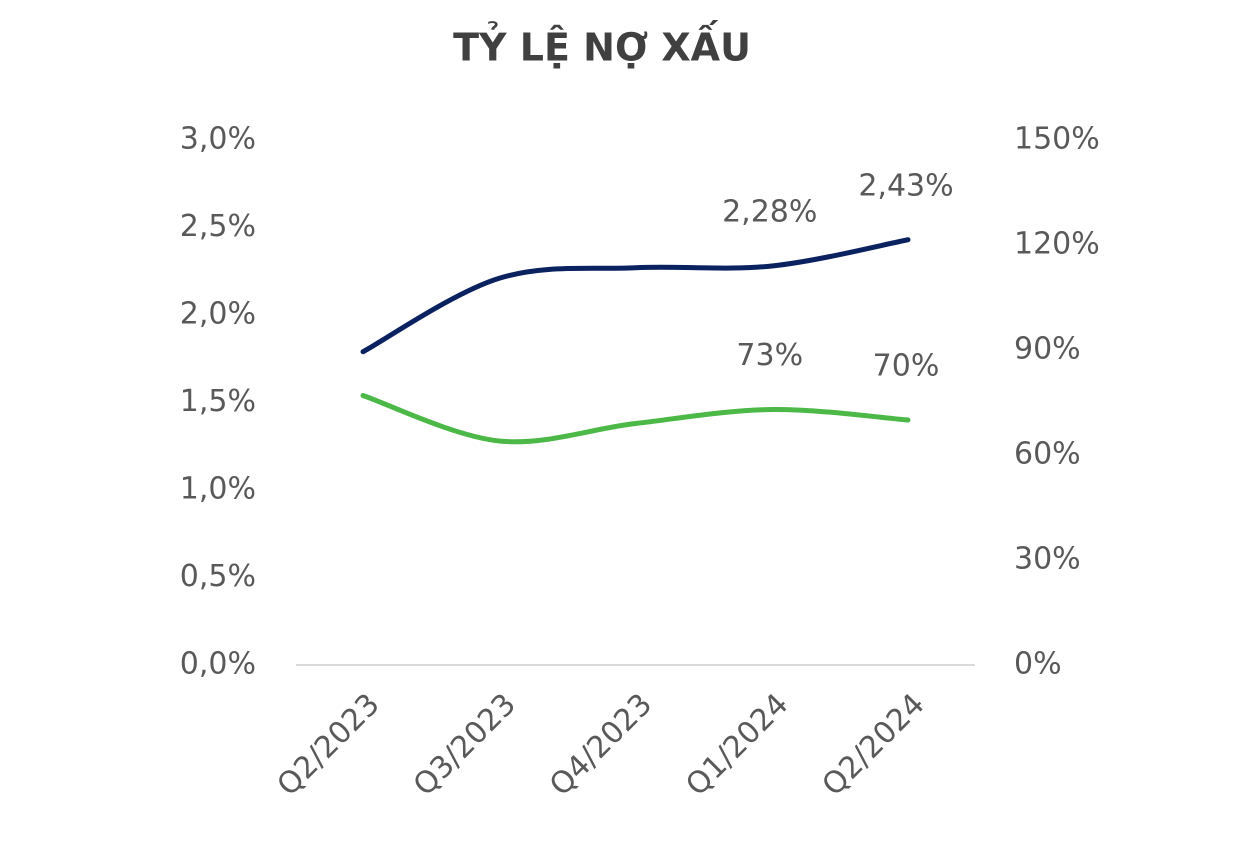 The image size is (1242, 845). Describe the element at coordinates (601, 745) in the screenshot. I see `x-tick-label: Q4/2023` at that location.